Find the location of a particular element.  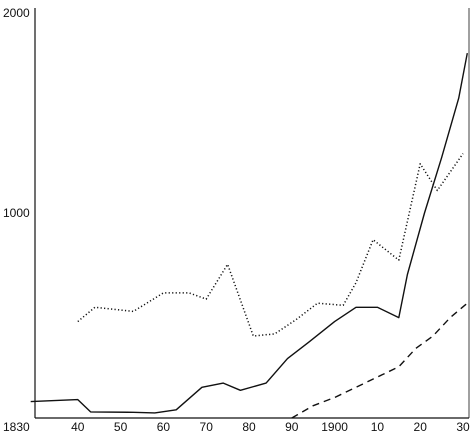

x-tick-label: 50 is located at coordinates (121, 427).